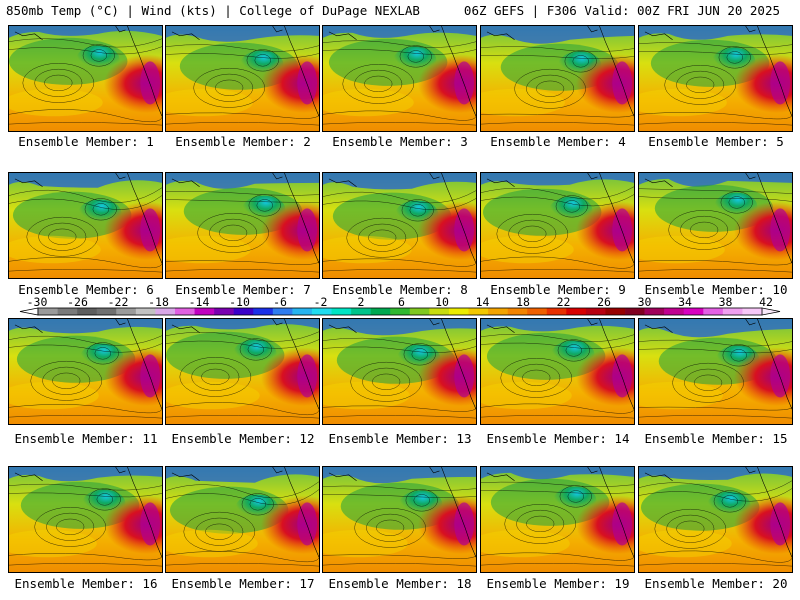  Describe the element at coordinates (766, 302) in the screenshot. I see `colorbar-tick-label: 42` at that location.